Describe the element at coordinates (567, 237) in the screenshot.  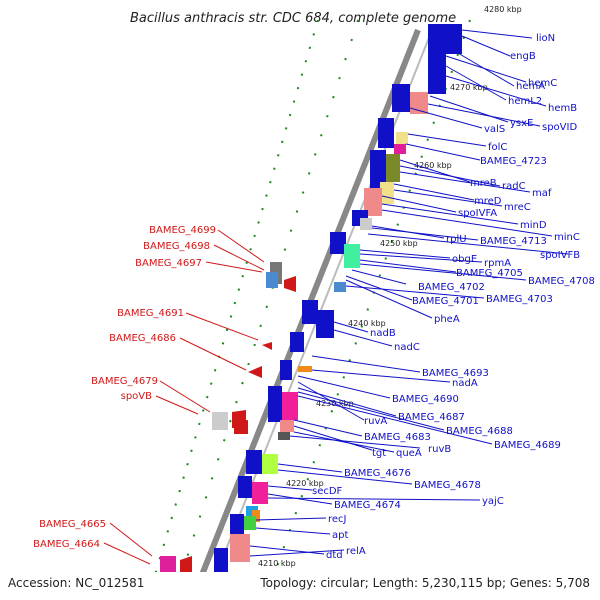
I see `gene-label: minC` at that location.